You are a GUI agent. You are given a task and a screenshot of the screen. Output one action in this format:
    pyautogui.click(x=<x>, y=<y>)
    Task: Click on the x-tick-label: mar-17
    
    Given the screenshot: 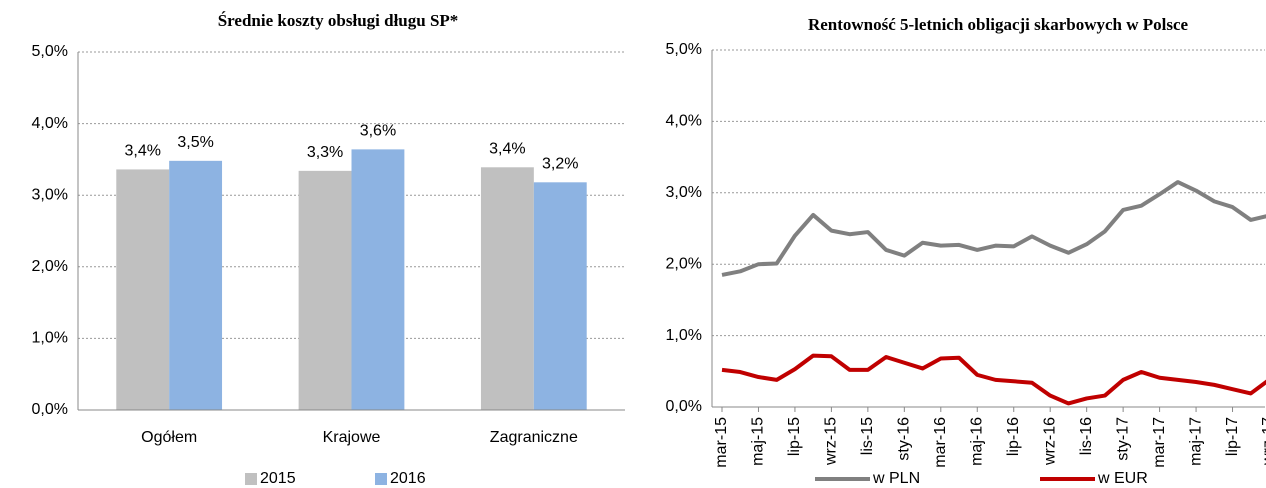 What is the action you would take?
    pyautogui.click(x=1159, y=442)
    